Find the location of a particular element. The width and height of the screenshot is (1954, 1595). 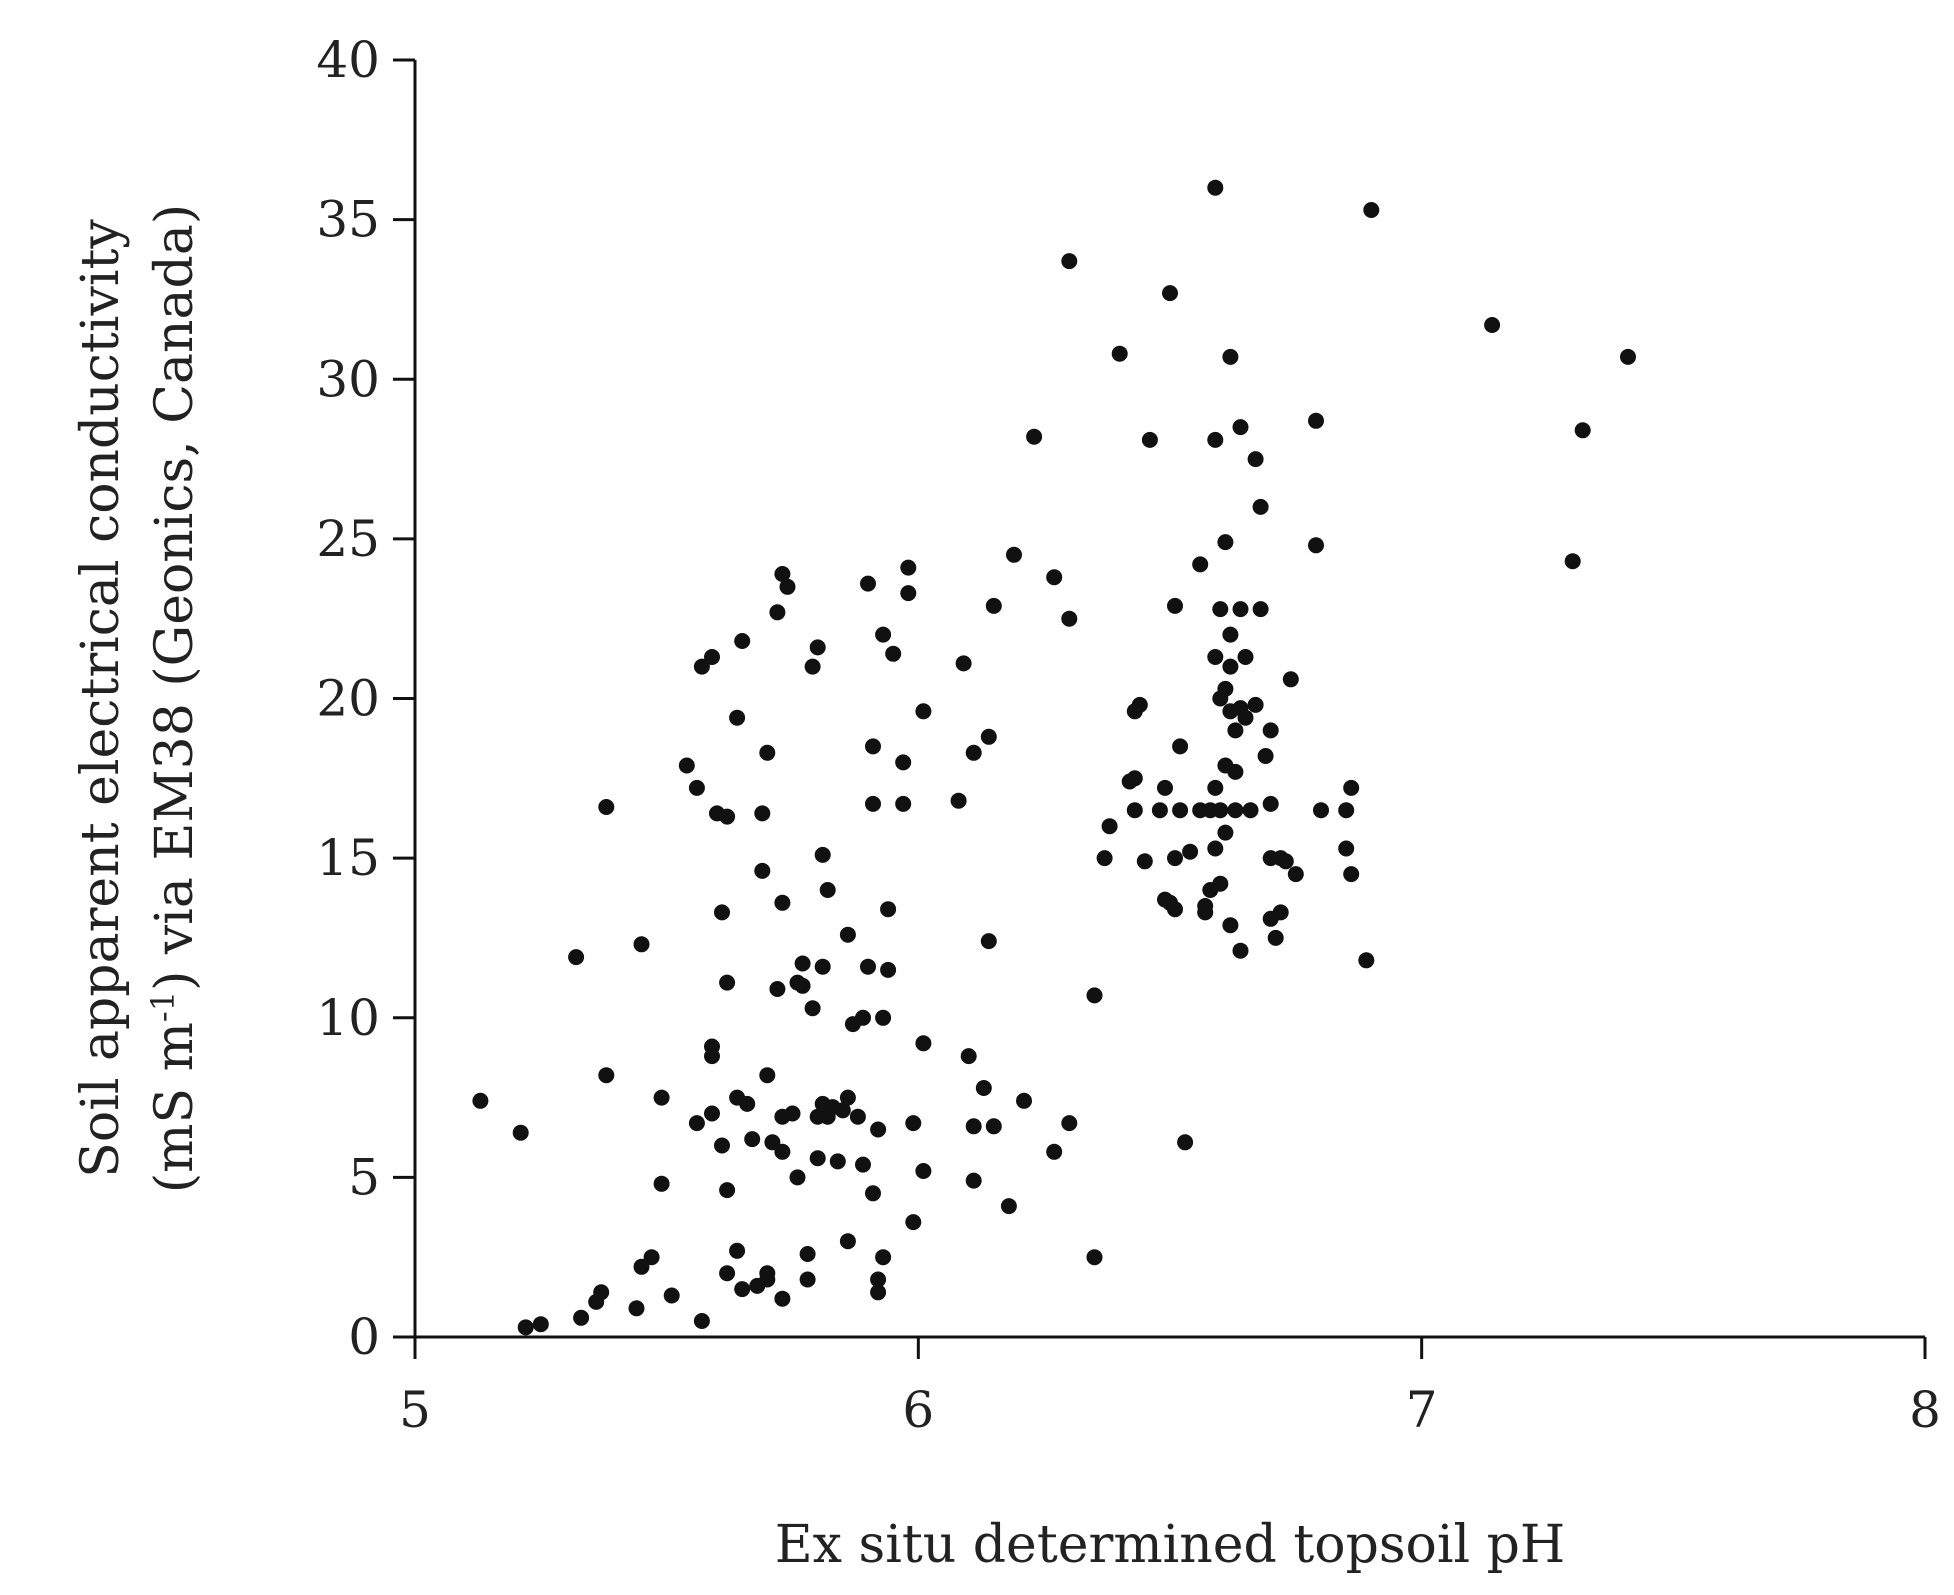

y-tick-label: 40 is located at coordinates (348, 60).